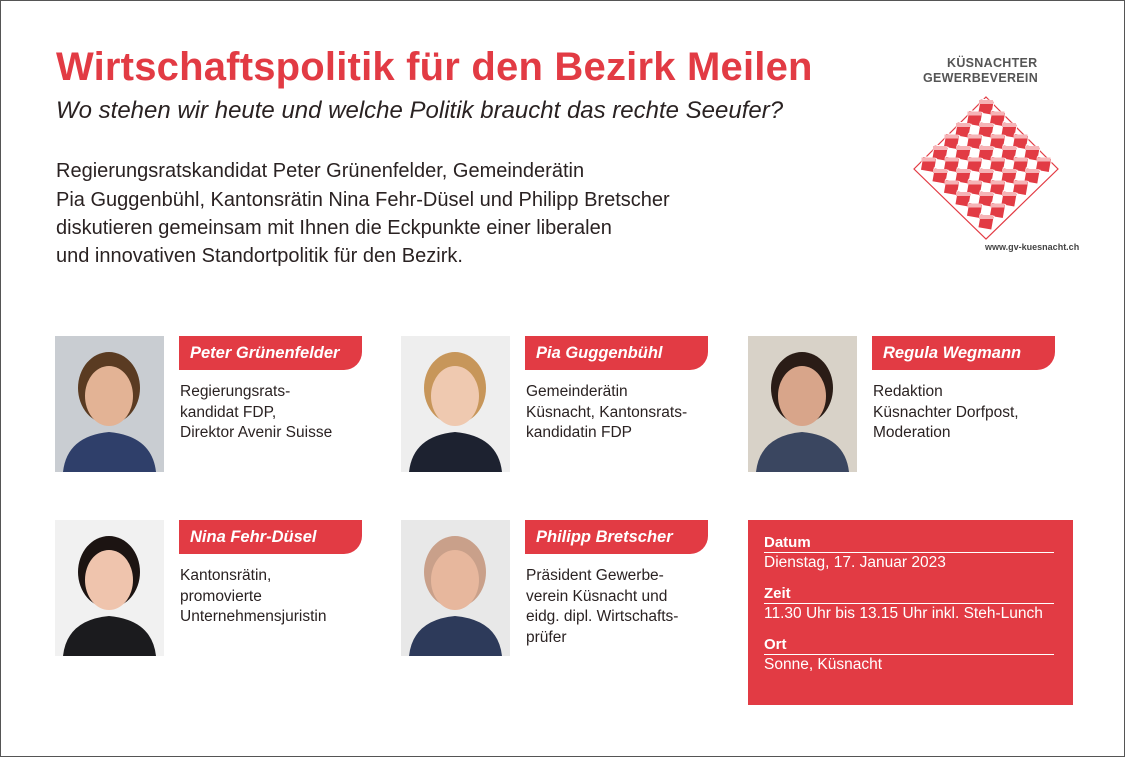 Image resolution: width=1125 pixels, height=757 pixels. Describe the element at coordinates (855, 562) in the screenshot. I see `info-value: Dienstag, 17. Januar 2023` at that location.